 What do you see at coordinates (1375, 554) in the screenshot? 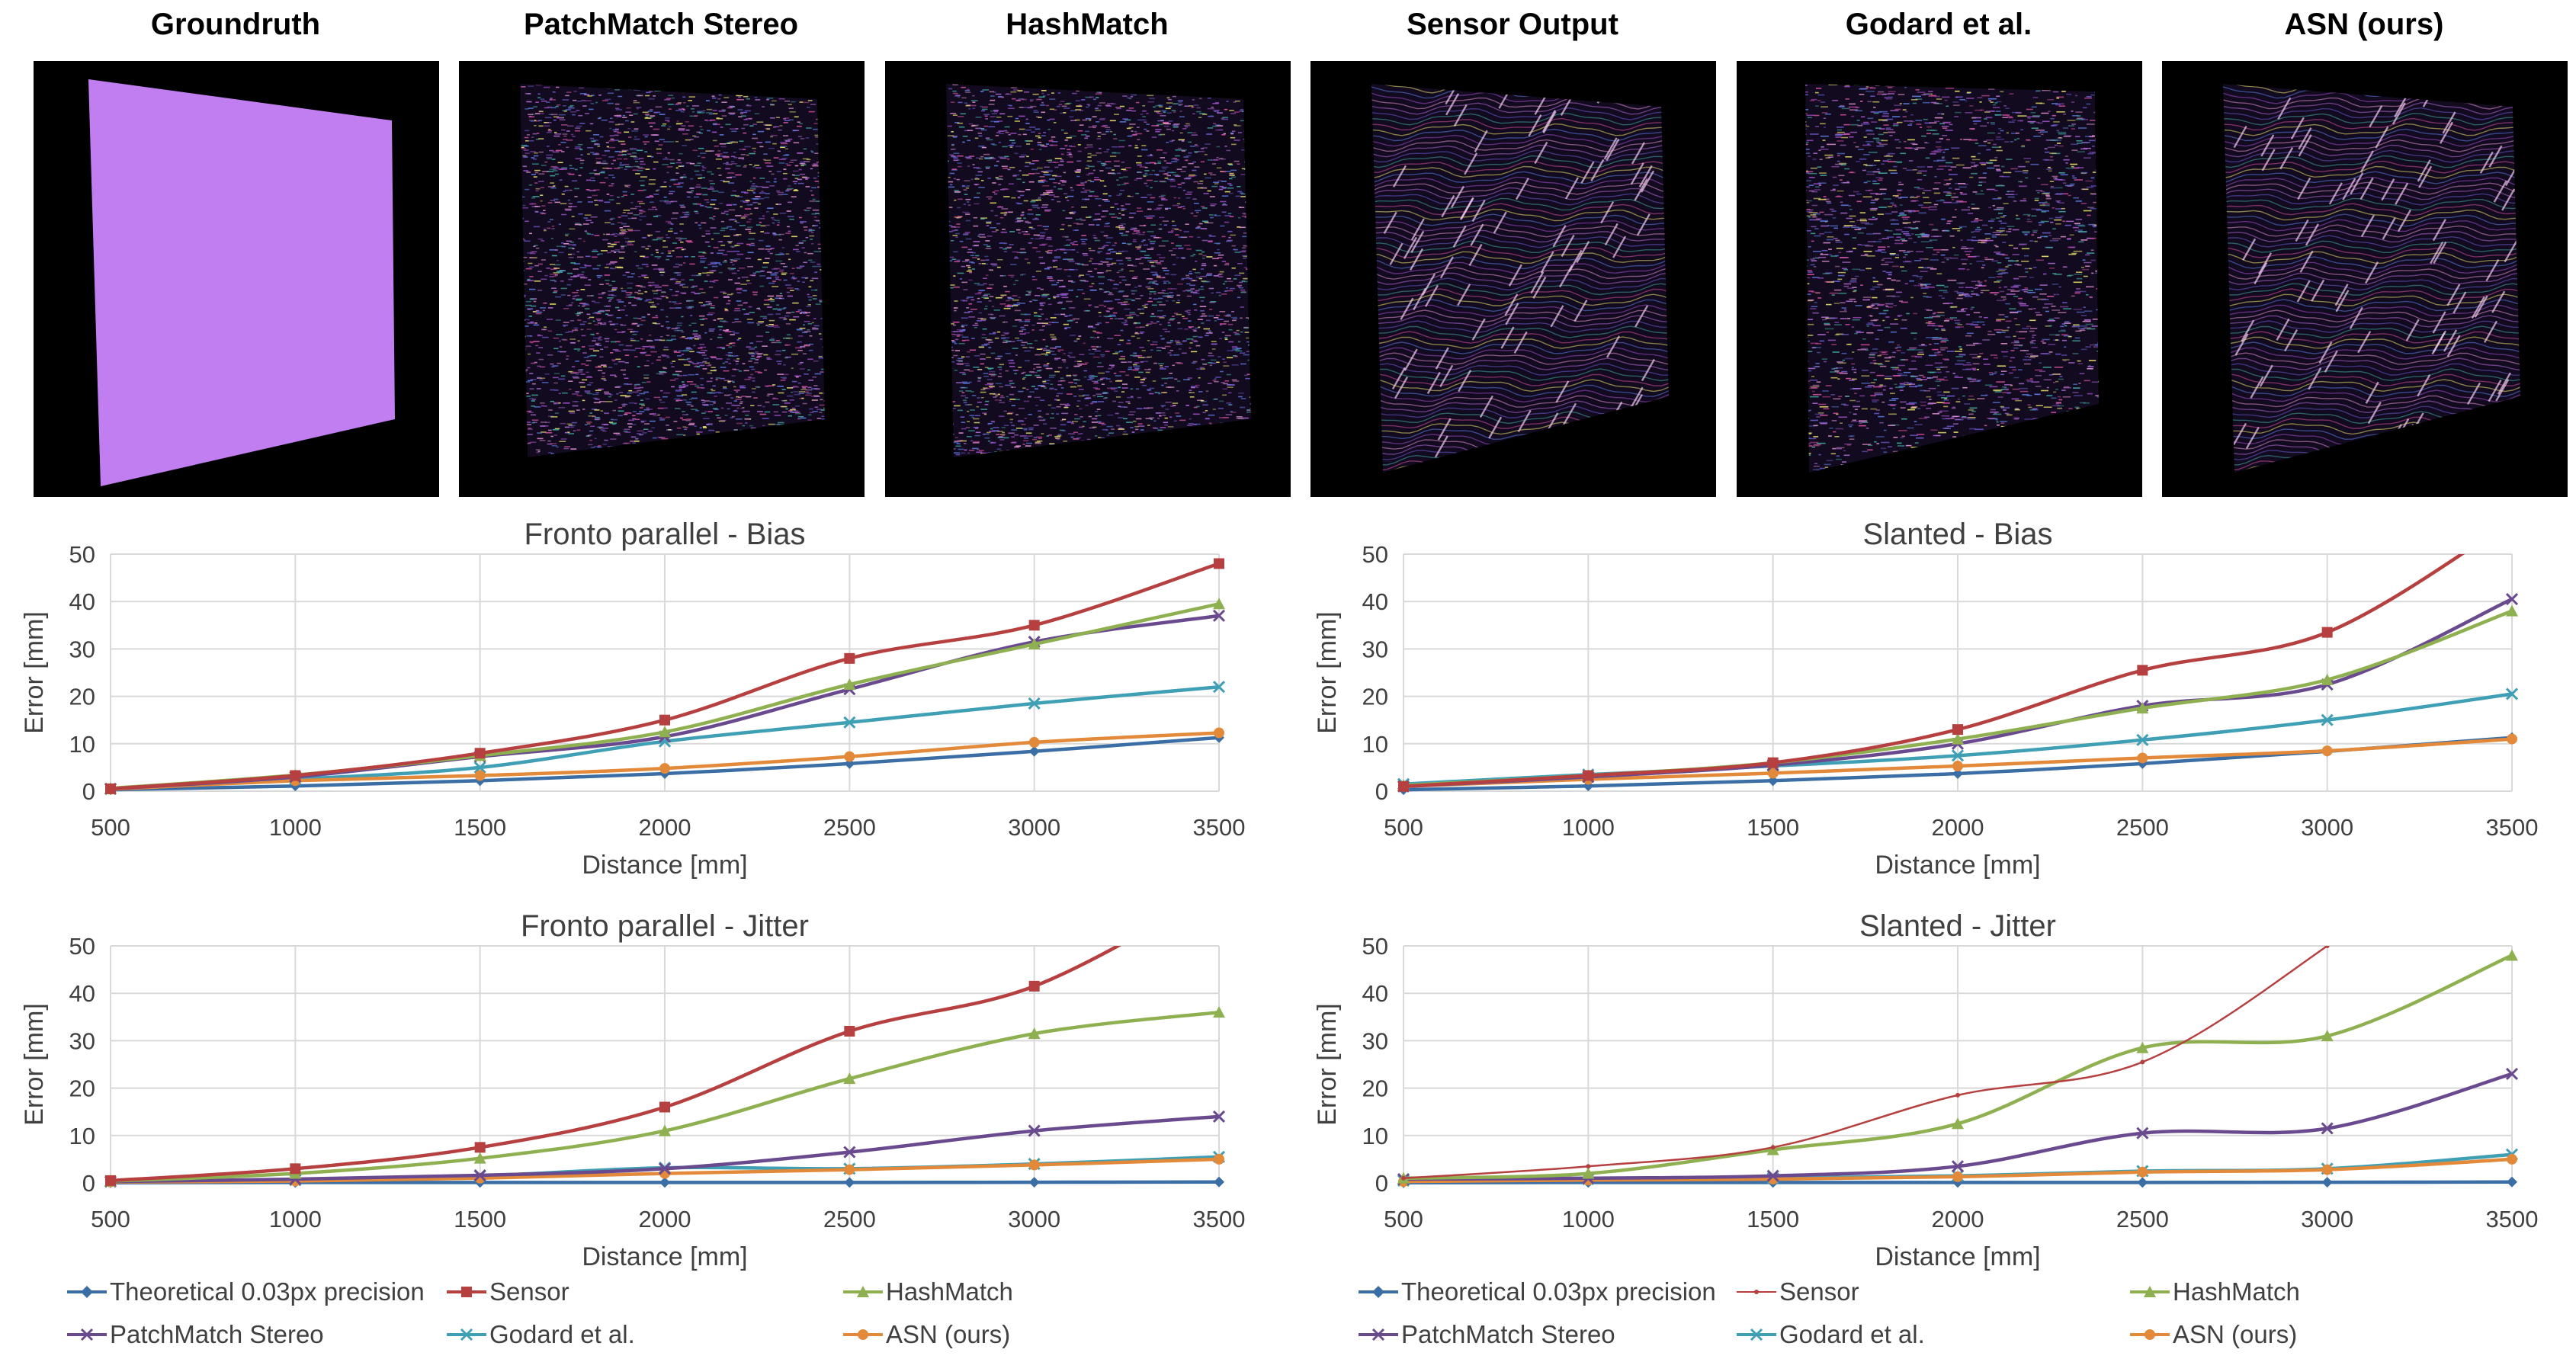
I see `y-tick-1-5: 50` at bounding box center [1375, 554].